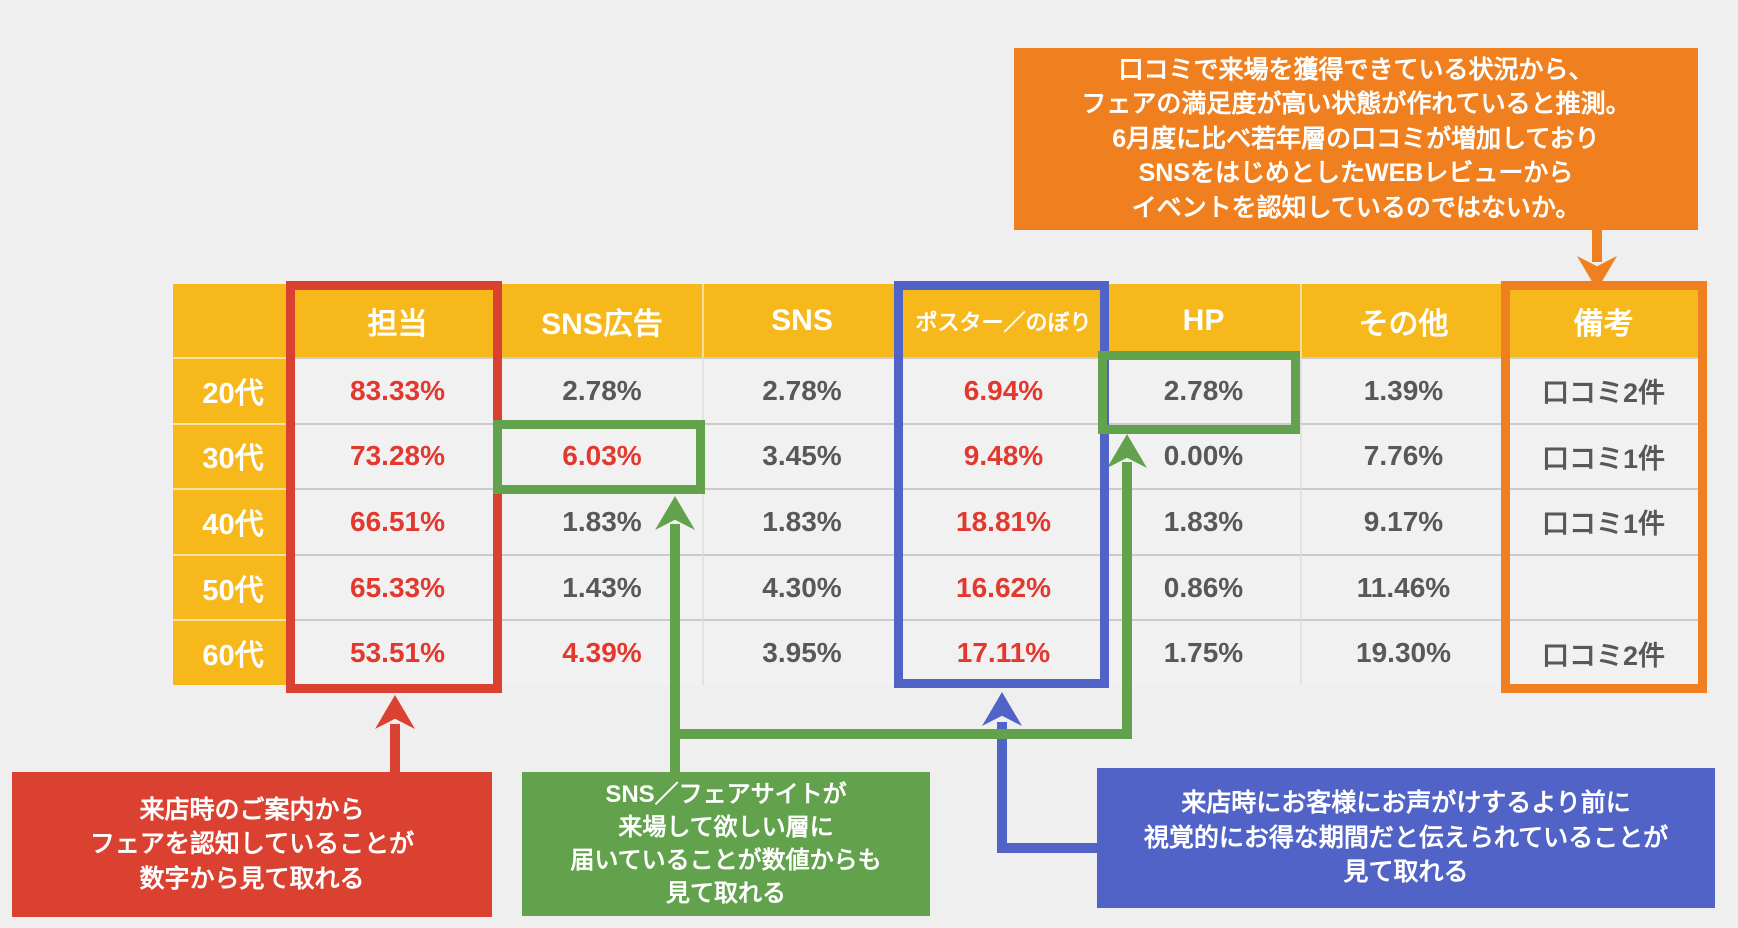 The width and height of the screenshot is (1738, 928). What do you see at coordinates (1402, 390) in the screenshot?
I see `cell-20s-other: 1.39%` at bounding box center [1402, 390].